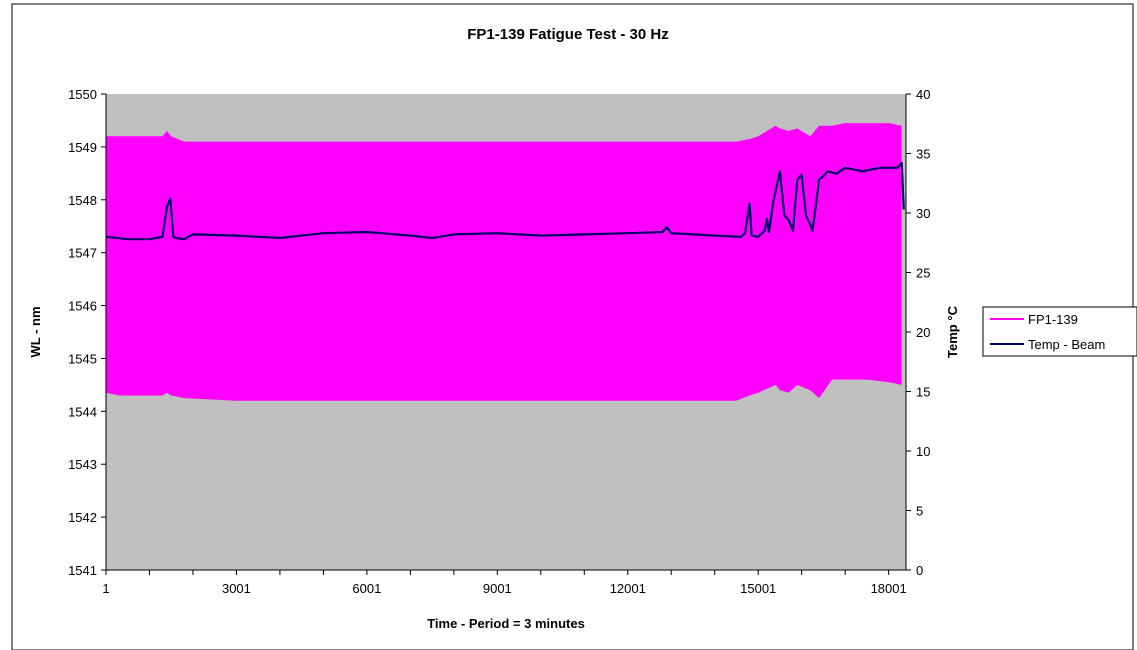 This screenshot has width=1137, height=650. What do you see at coordinates (923, 94) in the screenshot?
I see `y2-tick-label: 40` at bounding box center [923, 94].